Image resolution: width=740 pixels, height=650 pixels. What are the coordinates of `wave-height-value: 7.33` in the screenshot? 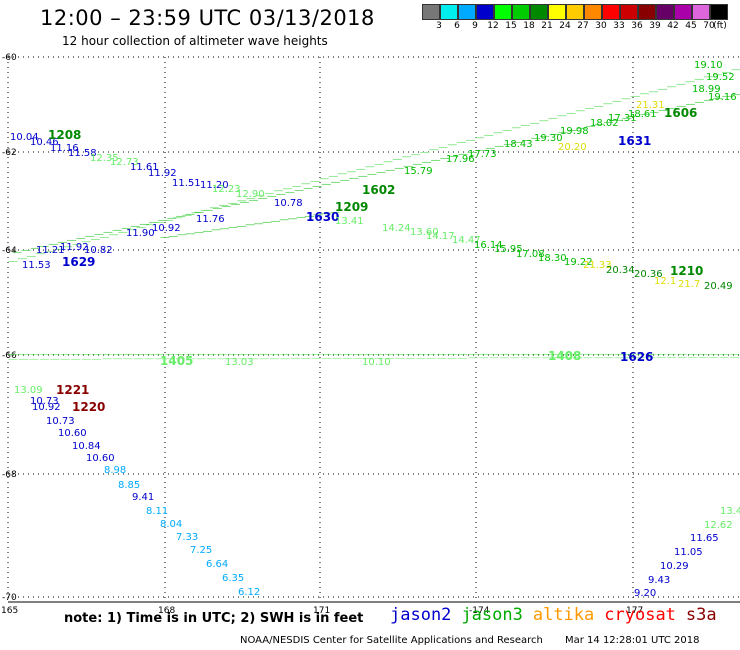 It's located at (187, 537).